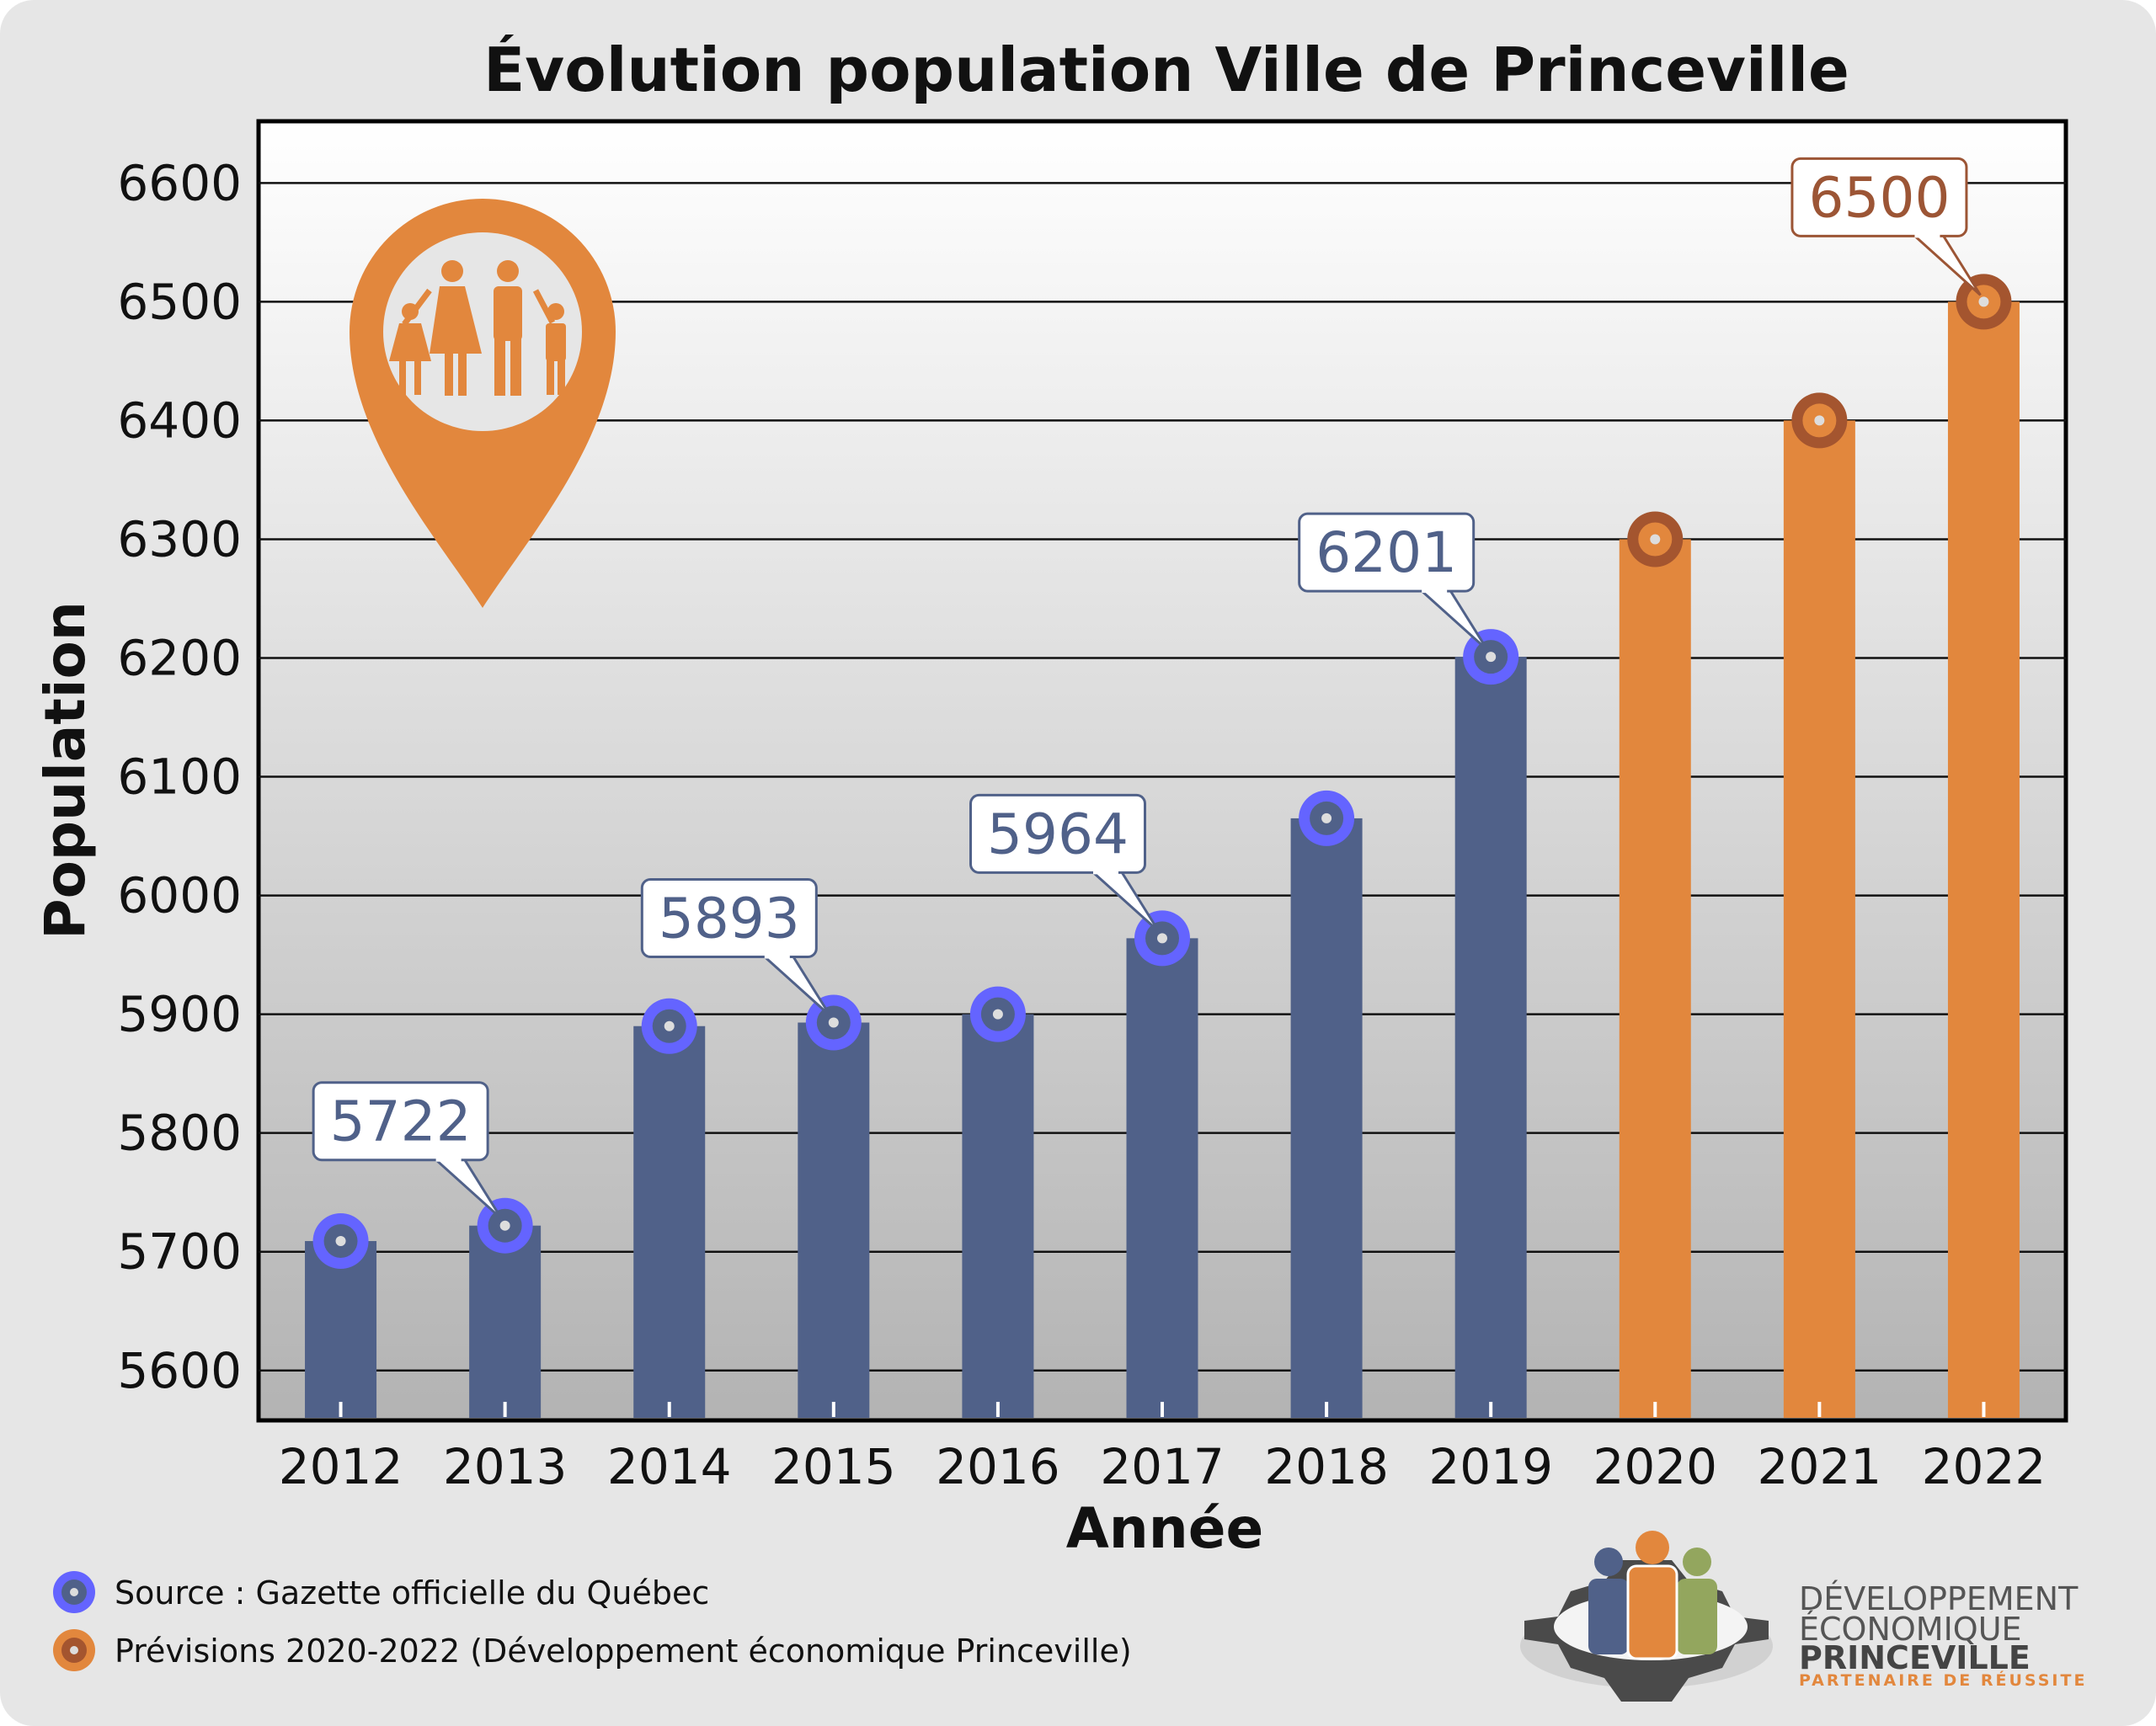 This screenshot has width=2156, height=1726. I want to click on x-tick-label: 2019, so click(1490, 1466).